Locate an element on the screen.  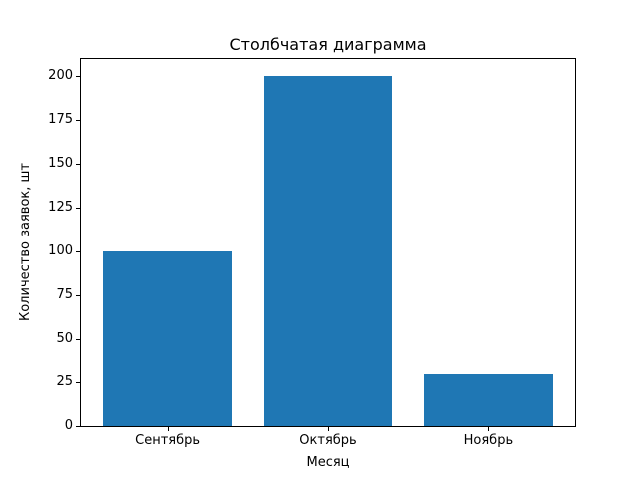
y-tick-label-175: 175 is located at coordinates (60, 120).